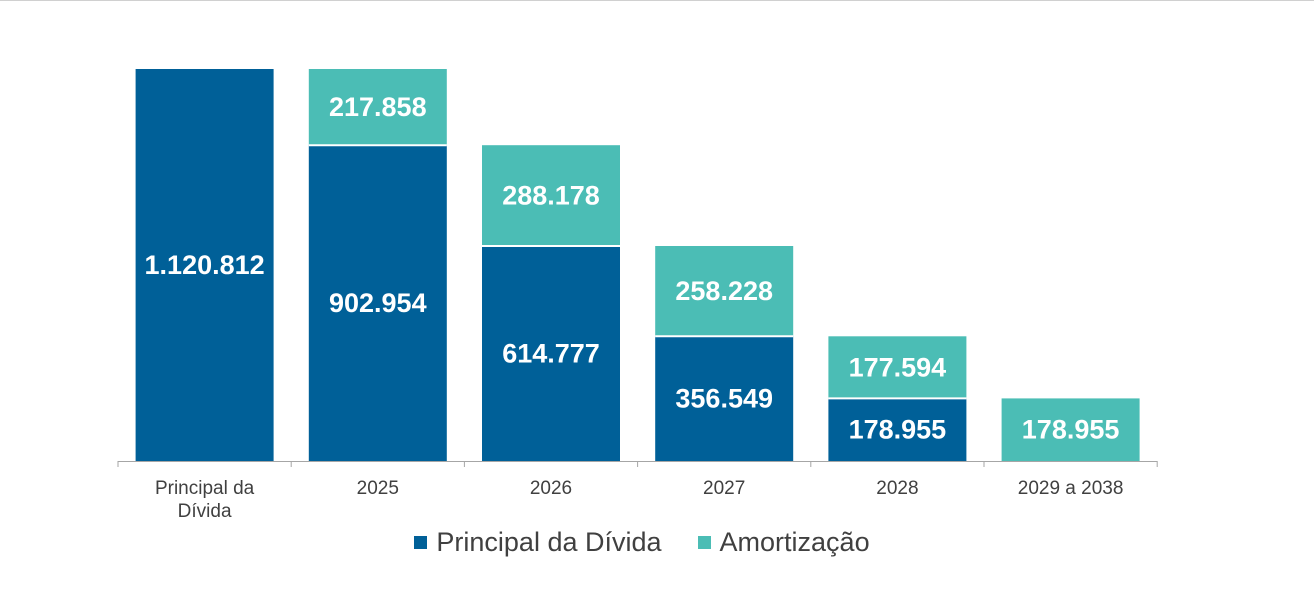 The width and height of the screenshot is (1314, 589). I want to click on data-label-amortizacao-2029-a-2038: 178.955, so click(1071, 430).